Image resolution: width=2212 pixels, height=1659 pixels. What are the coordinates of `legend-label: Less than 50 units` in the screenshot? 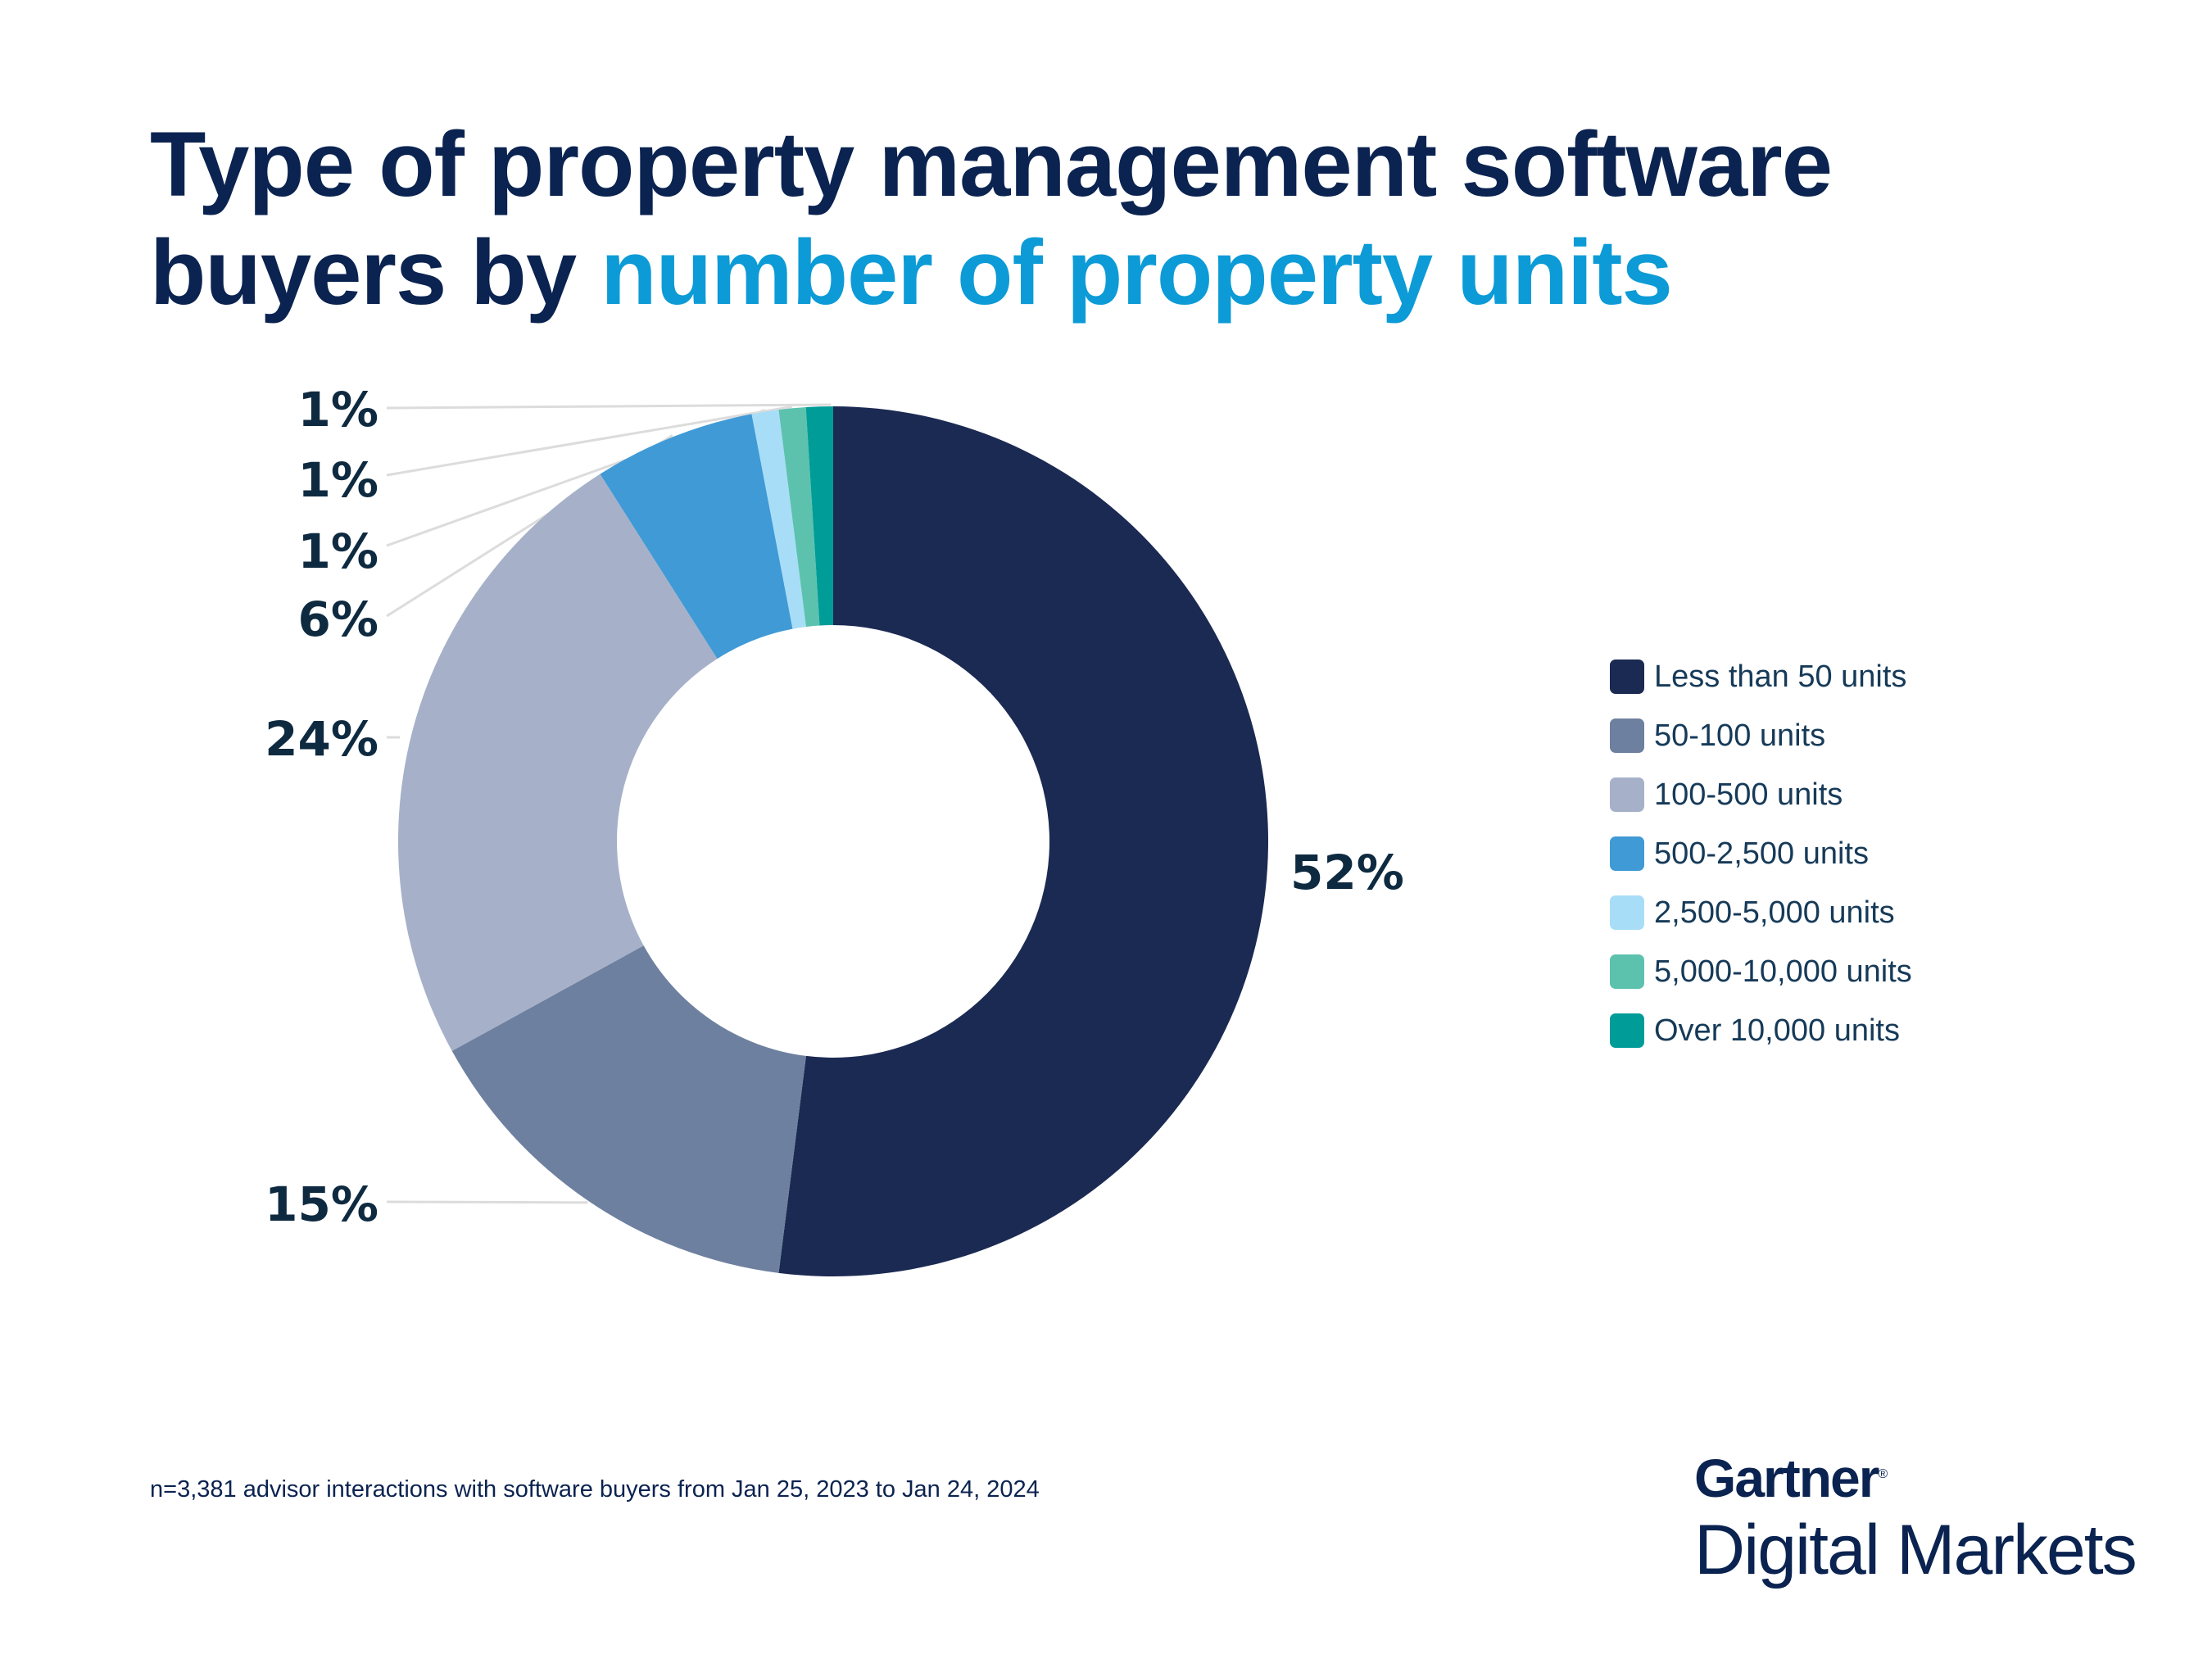 It's located at (1780, 676).